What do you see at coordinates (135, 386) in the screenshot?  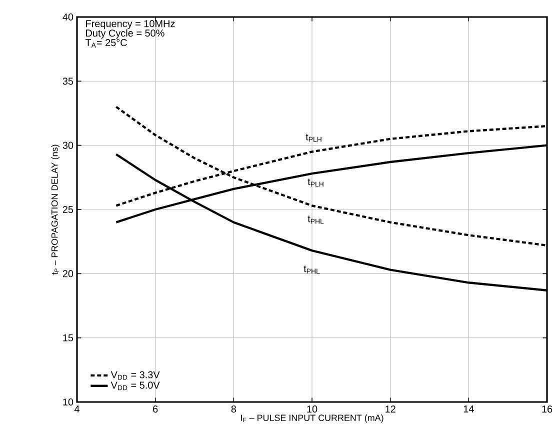 I see `legend-label: V$_{DD}$ = 5.0V` at bounding box center [135, 386].